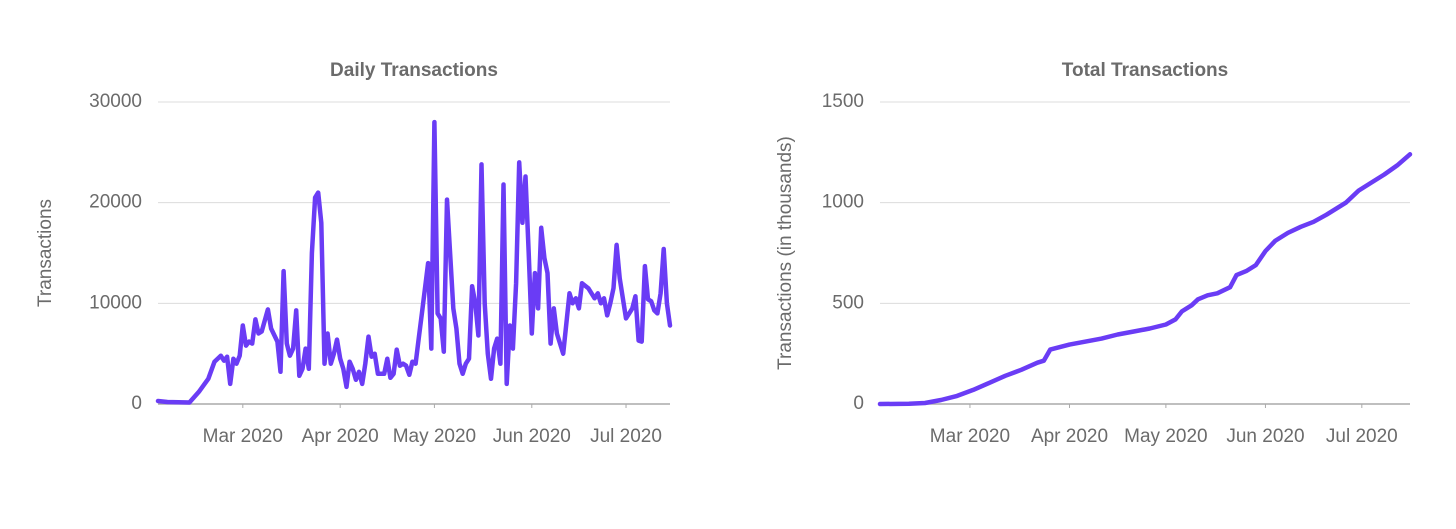 The width and height of the screenshot is (1456, 529). I want to click on y-axis-label: Transactions (in thousands), so click(785, 253).